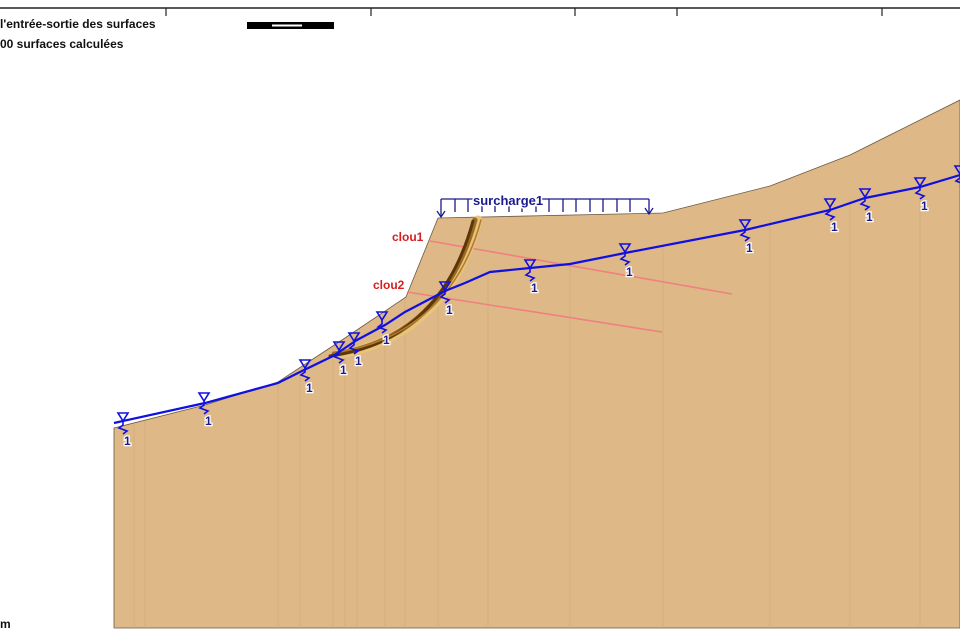 This screenshot has width=960, height=640. Describe the element at coordinates (389, 285) in the screenshot. I see `nail-label-2: clou2` at that location.